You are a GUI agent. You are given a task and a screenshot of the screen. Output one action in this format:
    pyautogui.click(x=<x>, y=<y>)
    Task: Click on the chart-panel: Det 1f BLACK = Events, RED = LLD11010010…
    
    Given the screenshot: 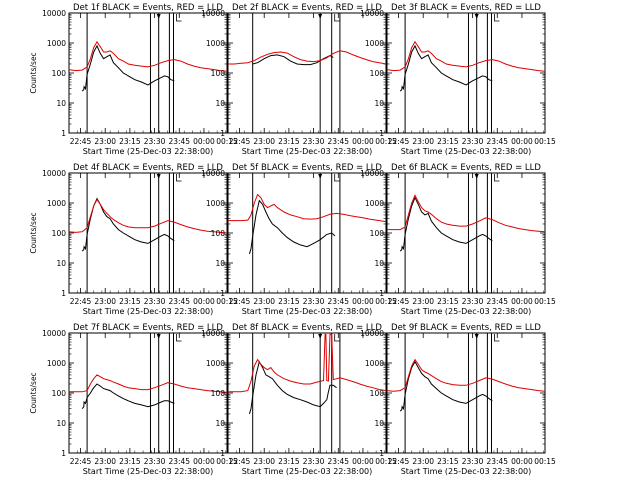 What is the action you would take?
    pyautogui.click(x=133, y=79)
    